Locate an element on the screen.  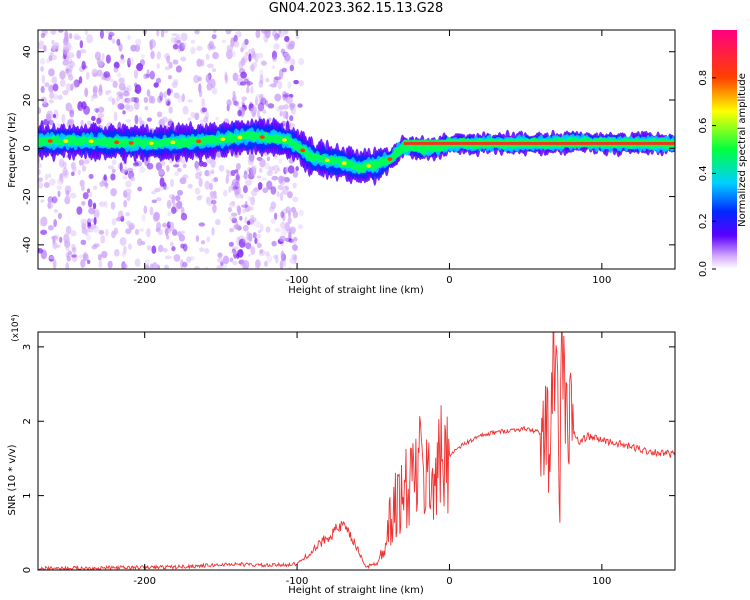
spectrogram-ytick-label: 40 is located at coordinates (27, 51).